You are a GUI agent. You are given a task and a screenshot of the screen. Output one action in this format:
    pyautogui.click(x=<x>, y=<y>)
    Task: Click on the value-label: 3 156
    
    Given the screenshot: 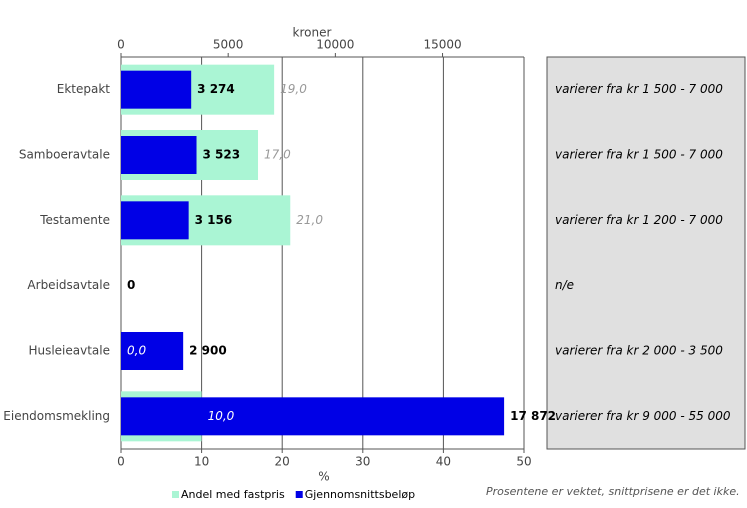 What is the action you would take?
    pyautogui.click(x=214, y=220)
    